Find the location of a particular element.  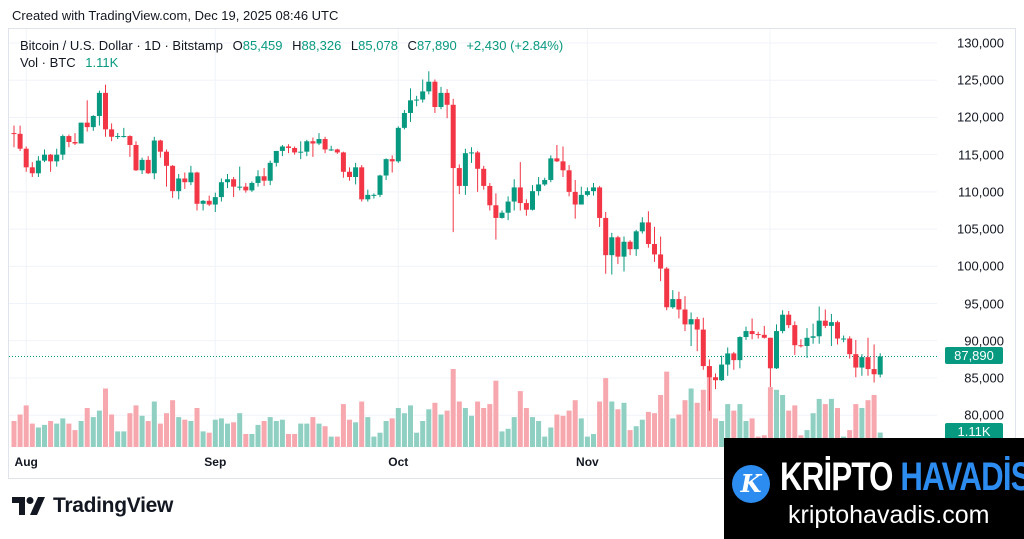

symbol-title: Bitcoin / U.S. Dollar · 1D · Bitstamp is located at coordinates (121, 45).